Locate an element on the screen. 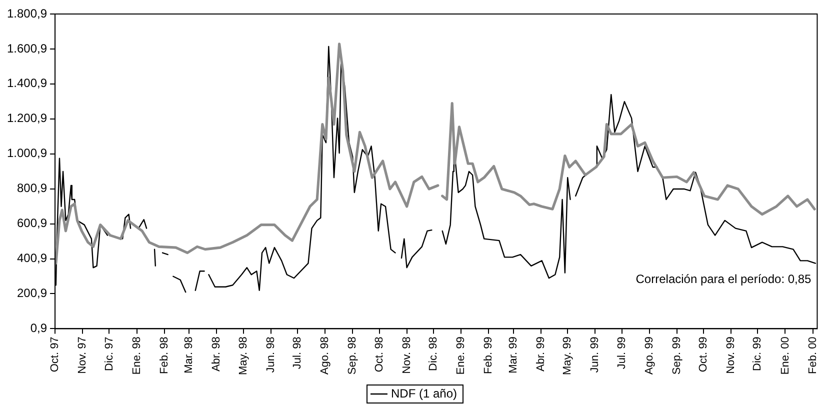 The width and height of the screenshot is (829, 412). y-tick-label: 1.200,9 is located at coordinates (27, 118).